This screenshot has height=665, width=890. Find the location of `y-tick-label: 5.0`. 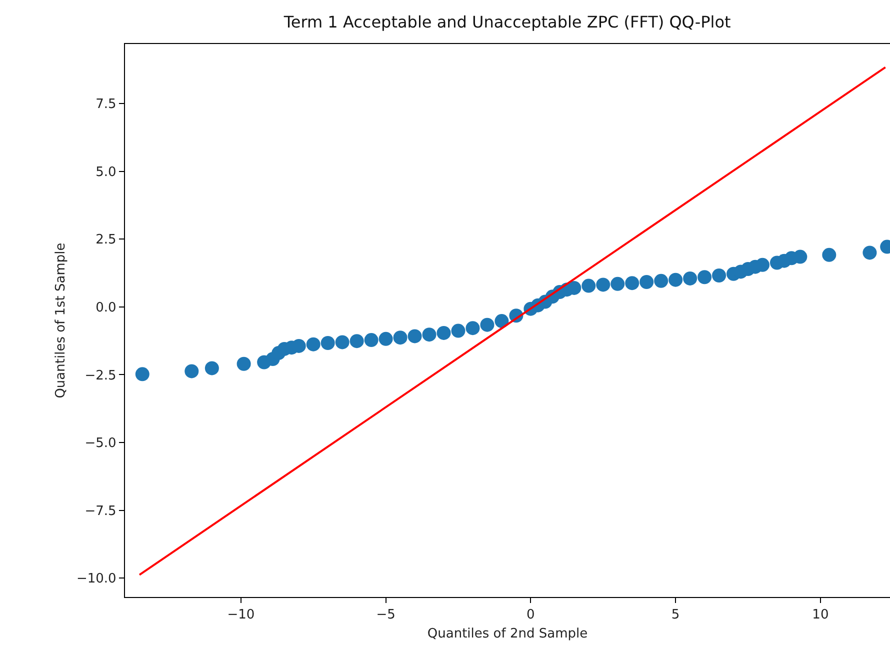

y-tick-label: 5.0 is located at coordinates (106, 172).